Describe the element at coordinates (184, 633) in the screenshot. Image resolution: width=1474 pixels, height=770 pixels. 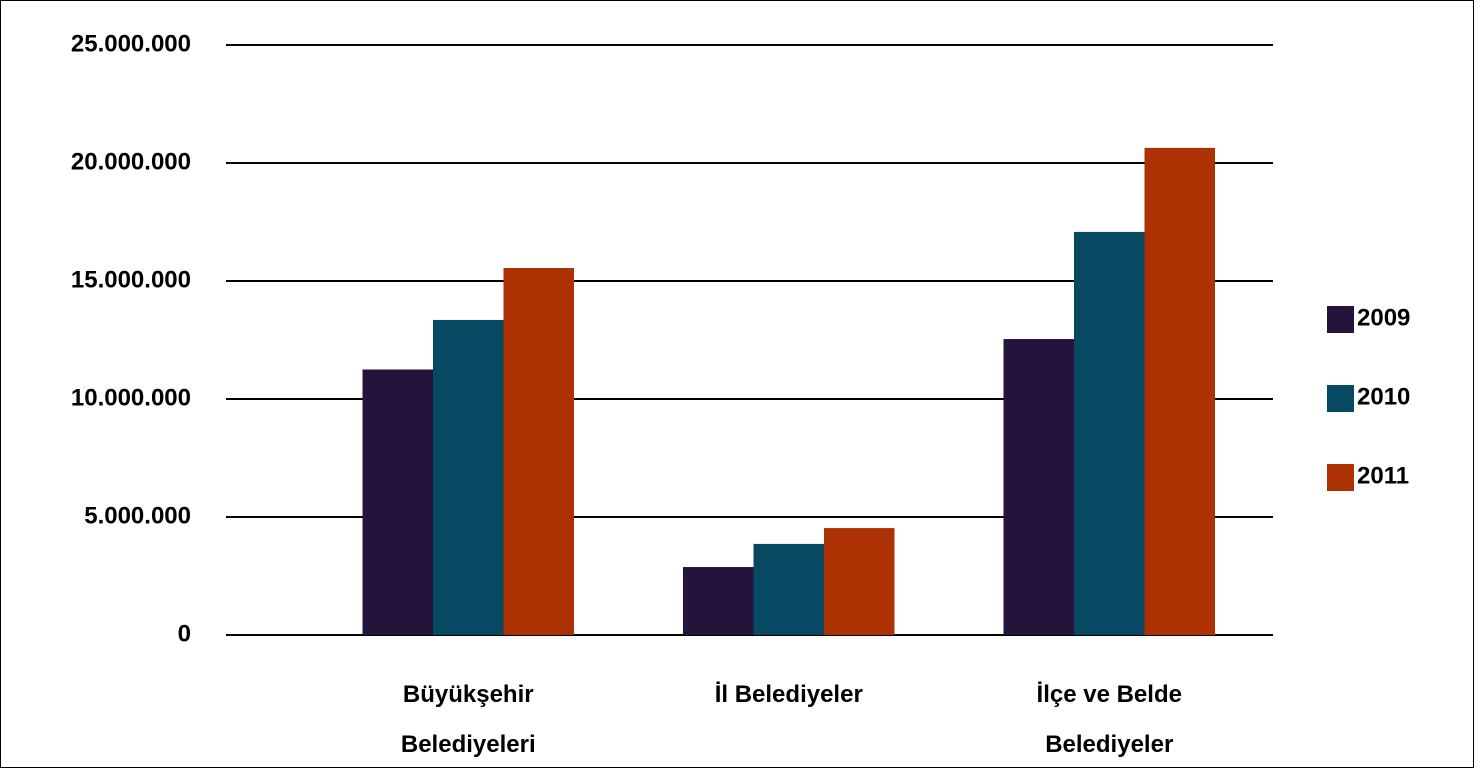
I see `y-tick-label: 0` at that location.